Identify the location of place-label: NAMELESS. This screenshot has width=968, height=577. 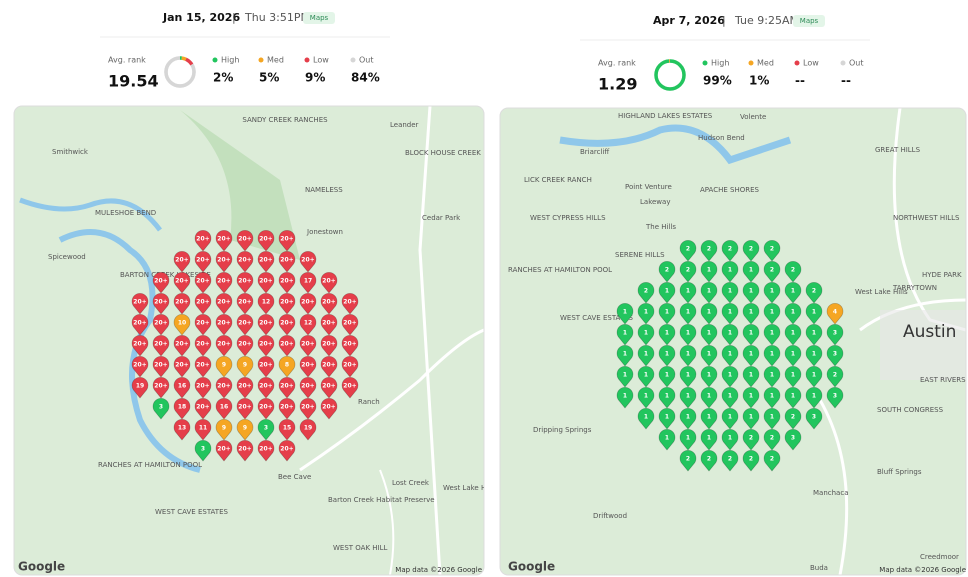
(324, 190).